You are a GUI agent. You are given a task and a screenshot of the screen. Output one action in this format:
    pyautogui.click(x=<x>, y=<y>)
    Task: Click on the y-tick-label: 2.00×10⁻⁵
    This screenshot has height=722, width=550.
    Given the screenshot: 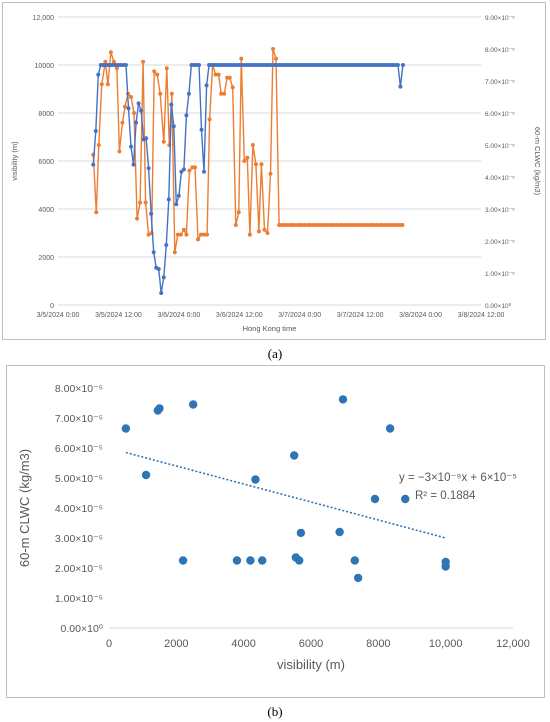 What is the action you would take?
    pyautogui.click(x=79, y=569)
    